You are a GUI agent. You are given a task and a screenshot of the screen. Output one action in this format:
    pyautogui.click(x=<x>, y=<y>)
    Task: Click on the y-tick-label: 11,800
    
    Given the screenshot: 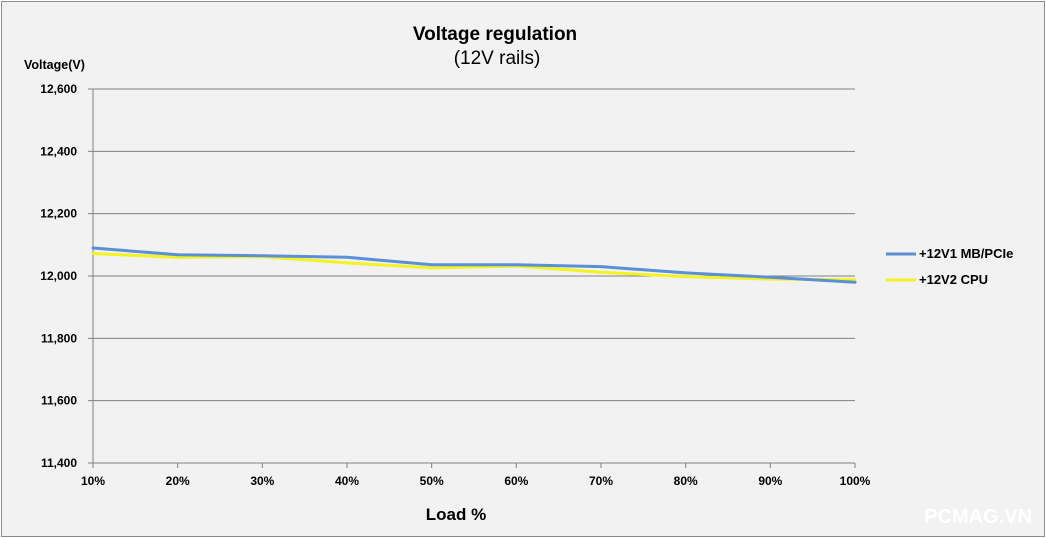 What is the action you would take?
    pyautogui.click(x=59, y=338)
    